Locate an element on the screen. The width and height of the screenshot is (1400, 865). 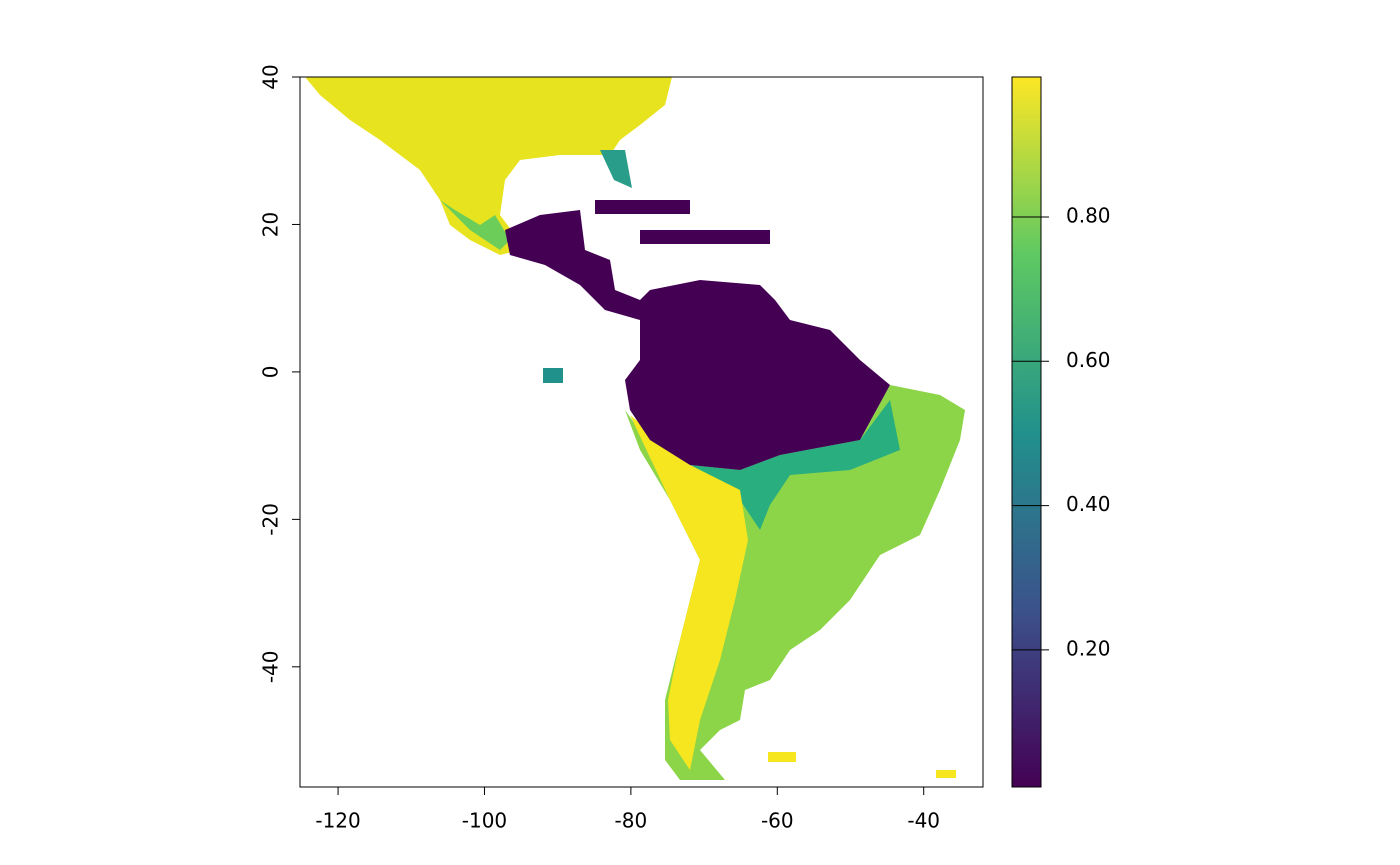
x-tick-label: -40 is located at coordinates (923, 821).